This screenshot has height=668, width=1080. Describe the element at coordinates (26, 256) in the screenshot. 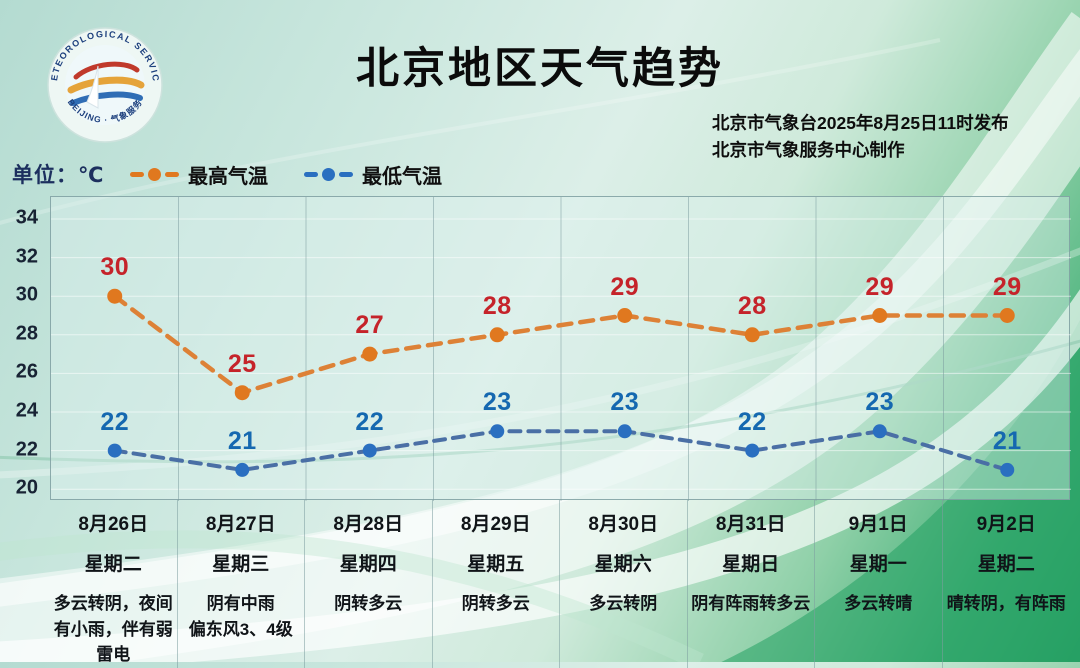

I see `y-tick-label: 32` at that location.